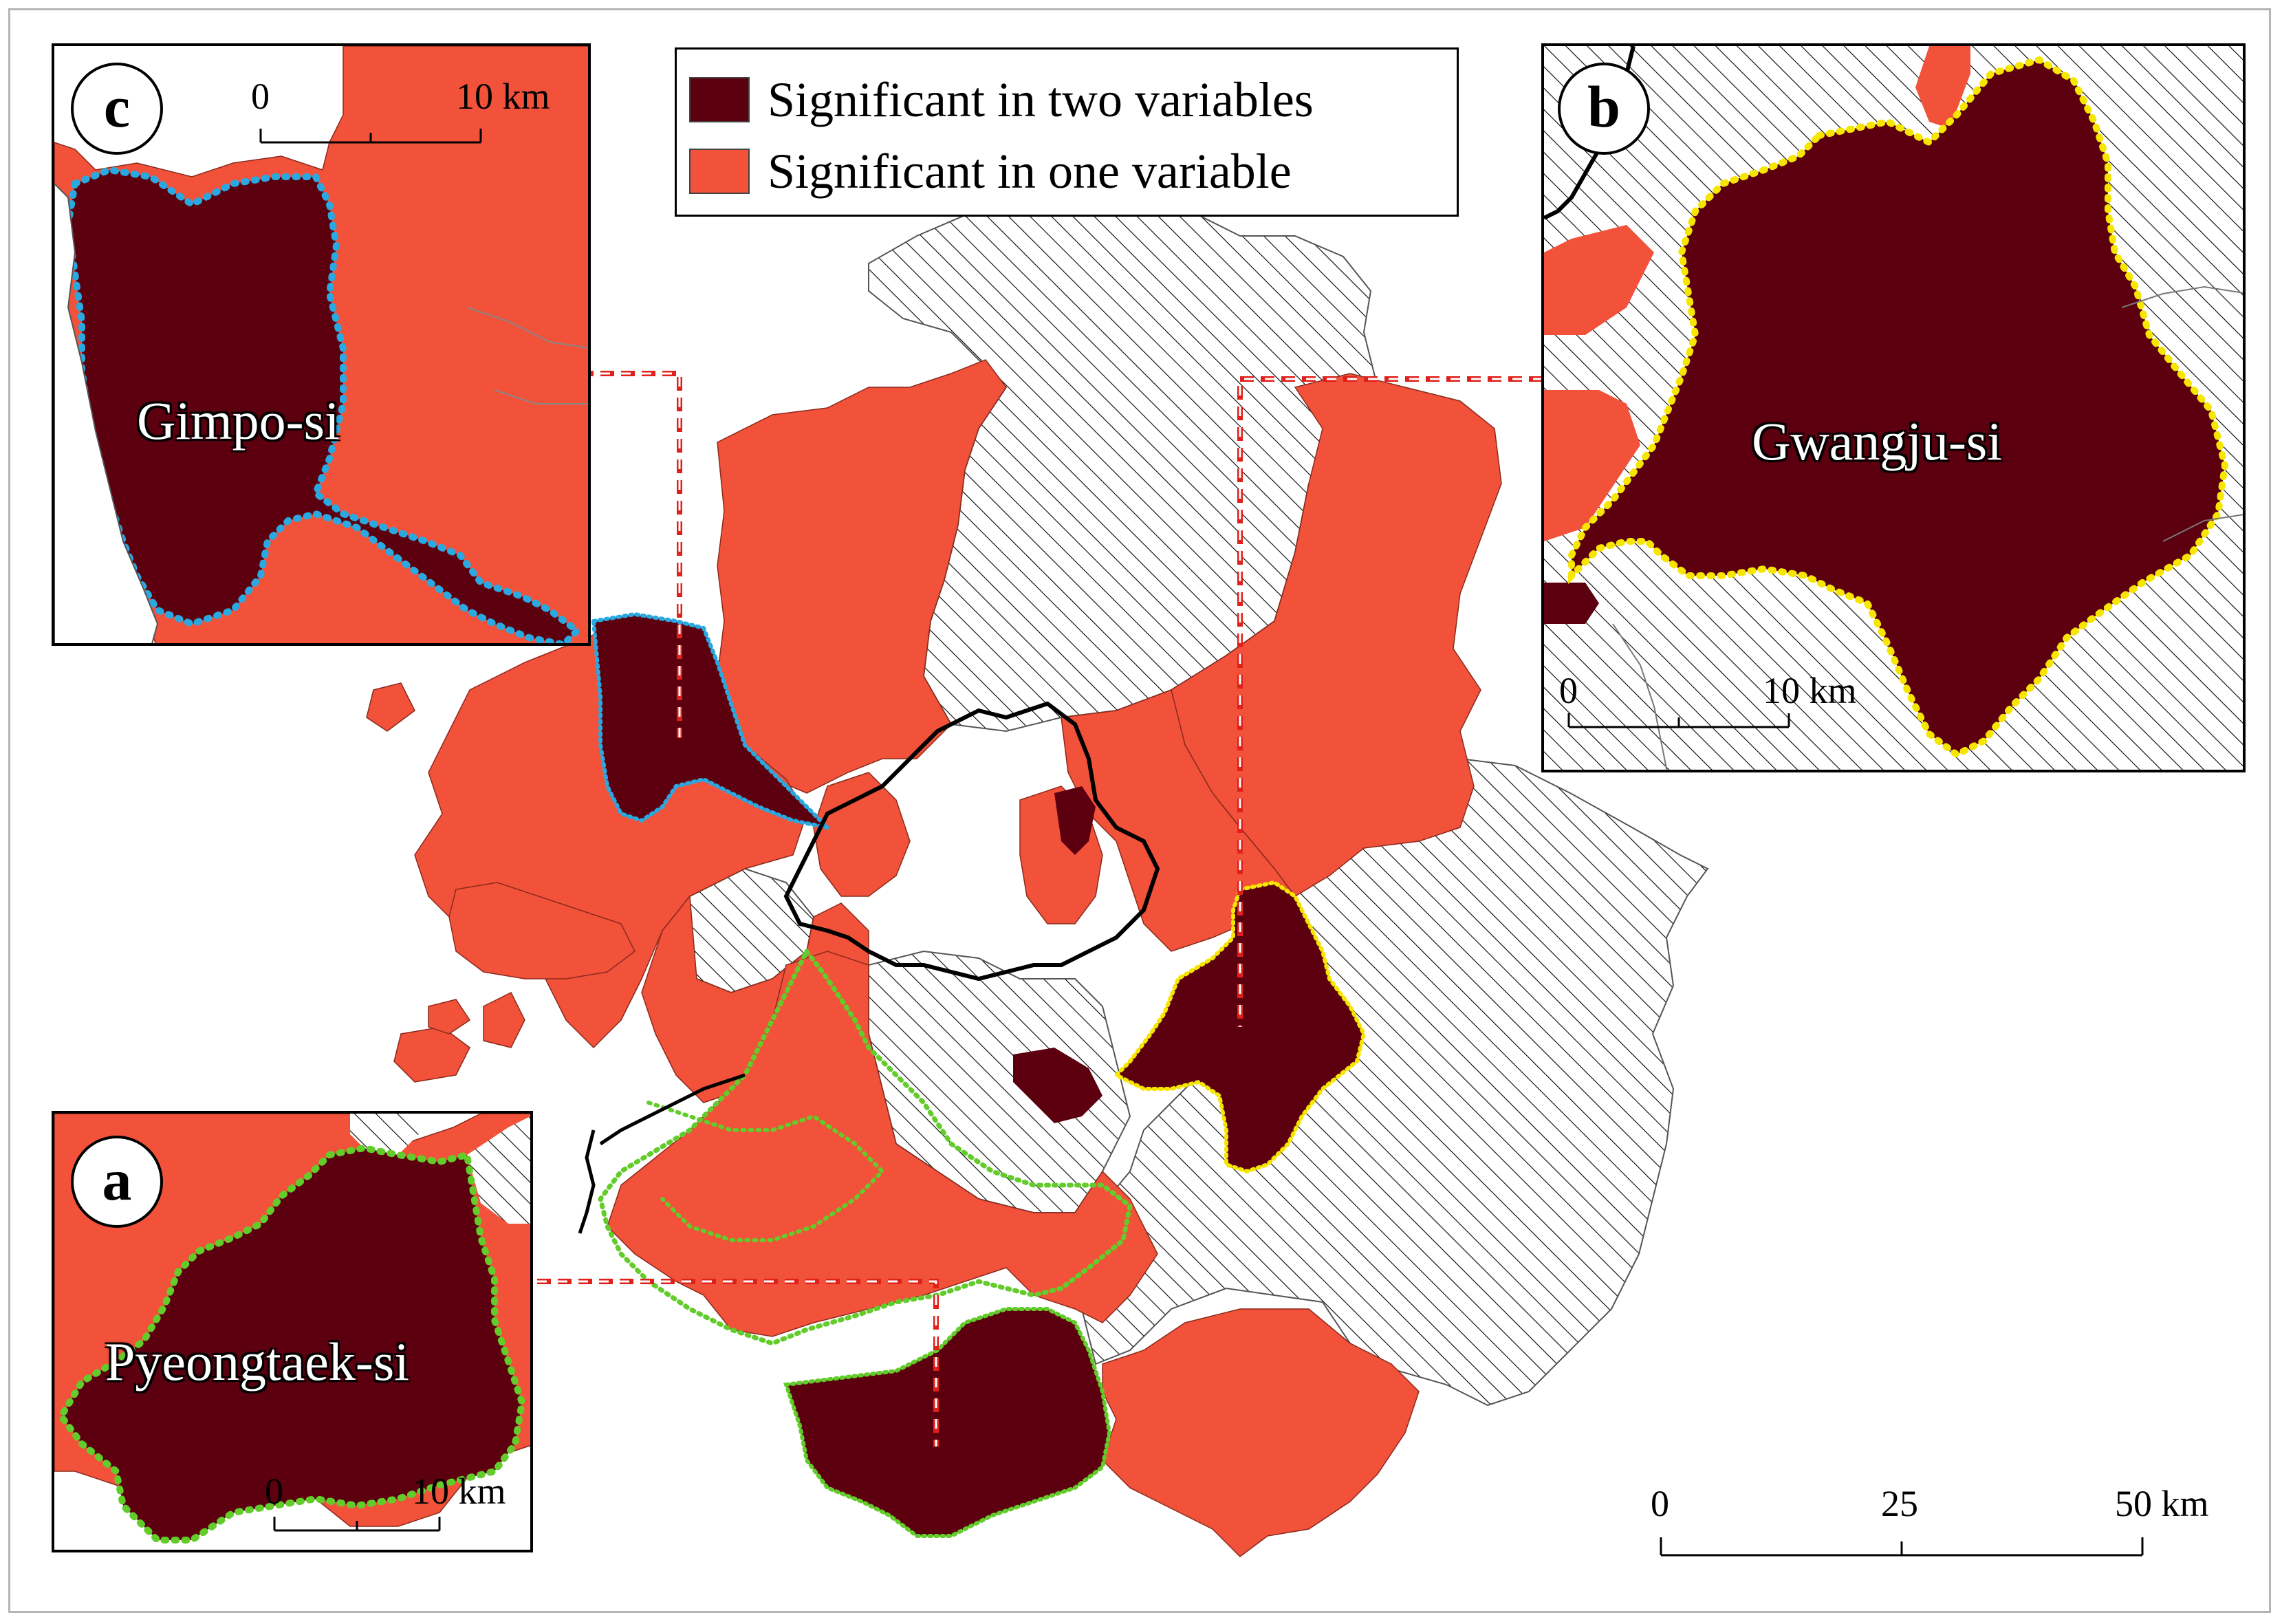  I want to click on inset-b-place-label: Gwangju-si, so click(1877, 441).